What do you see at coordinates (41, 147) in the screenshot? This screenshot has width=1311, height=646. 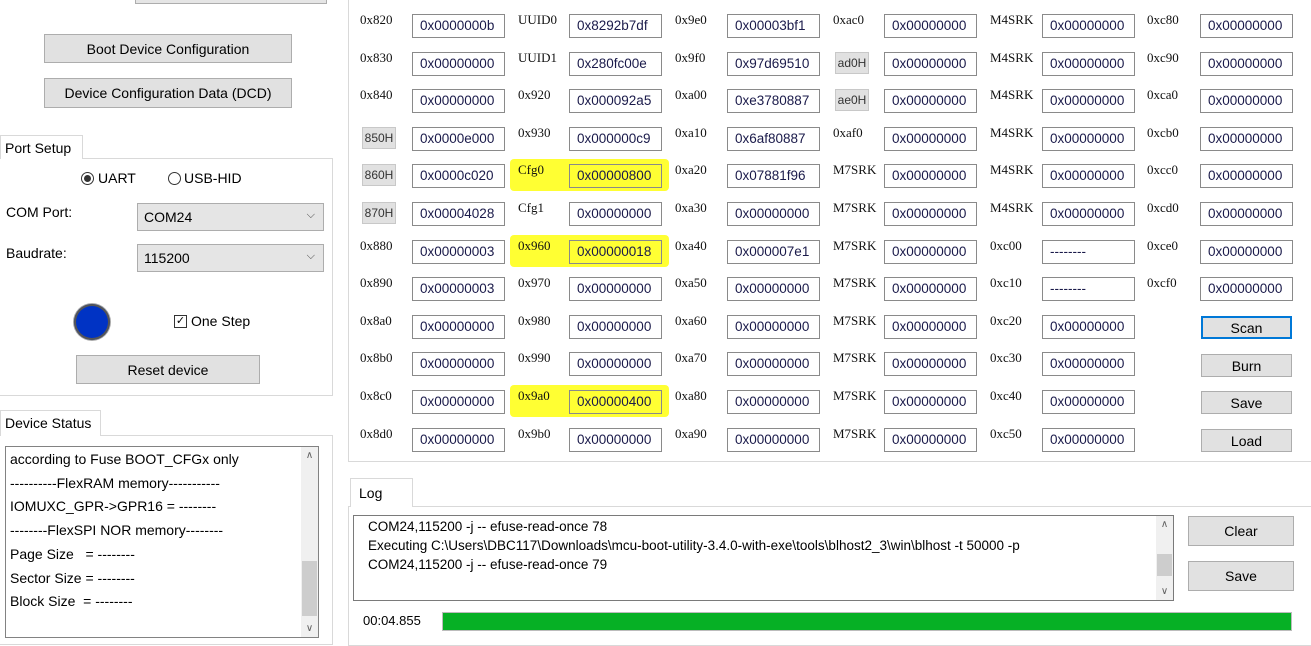 I see `tab-port-setup: Port Setup` at bounding box center [41, 147].